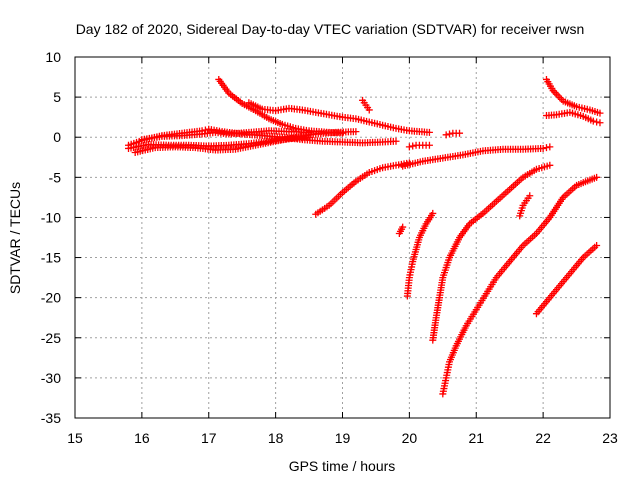 This screenshot has height=480, width=640. What do you see at coordinates (476, 438) in the screenshot?
I see `x-tick-label: 21` at bounding box center [476, 438].